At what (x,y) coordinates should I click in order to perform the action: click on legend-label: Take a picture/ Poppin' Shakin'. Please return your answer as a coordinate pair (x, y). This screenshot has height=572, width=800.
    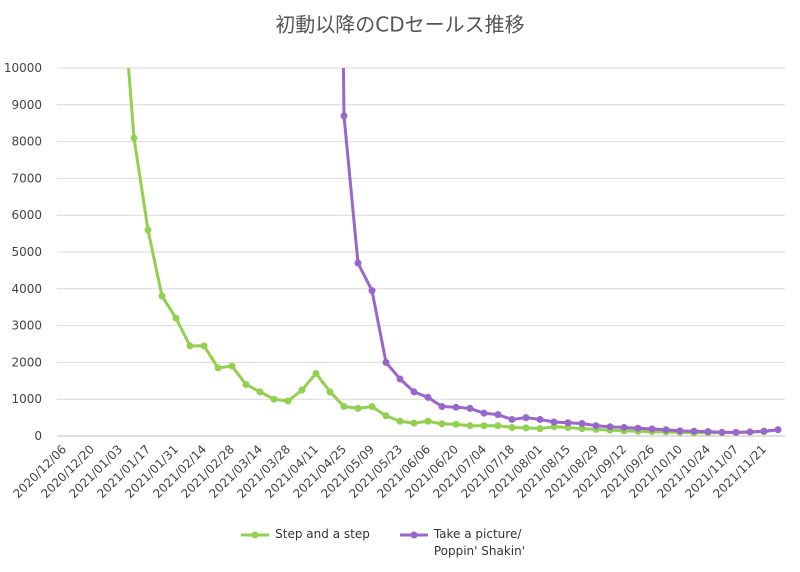
    Looking at the image, I should click on (479, 542).